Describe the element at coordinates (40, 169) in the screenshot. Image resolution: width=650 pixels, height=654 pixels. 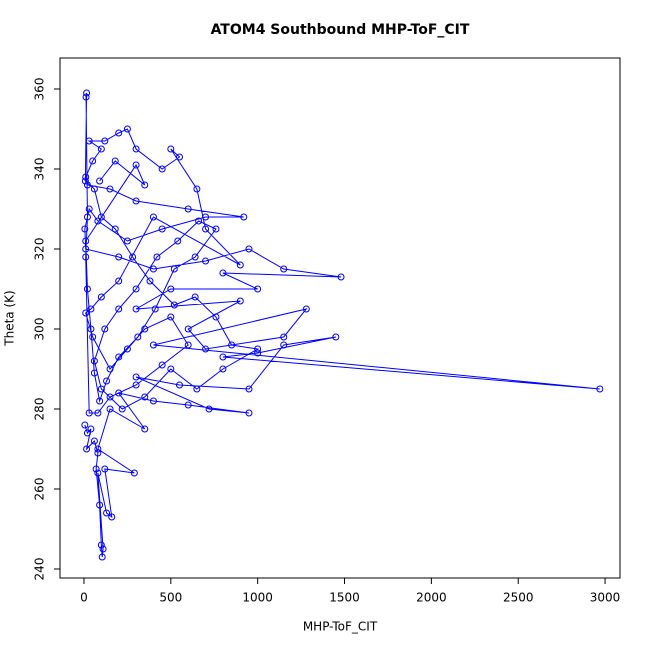
I see `y-tick-label: 340` at that location.